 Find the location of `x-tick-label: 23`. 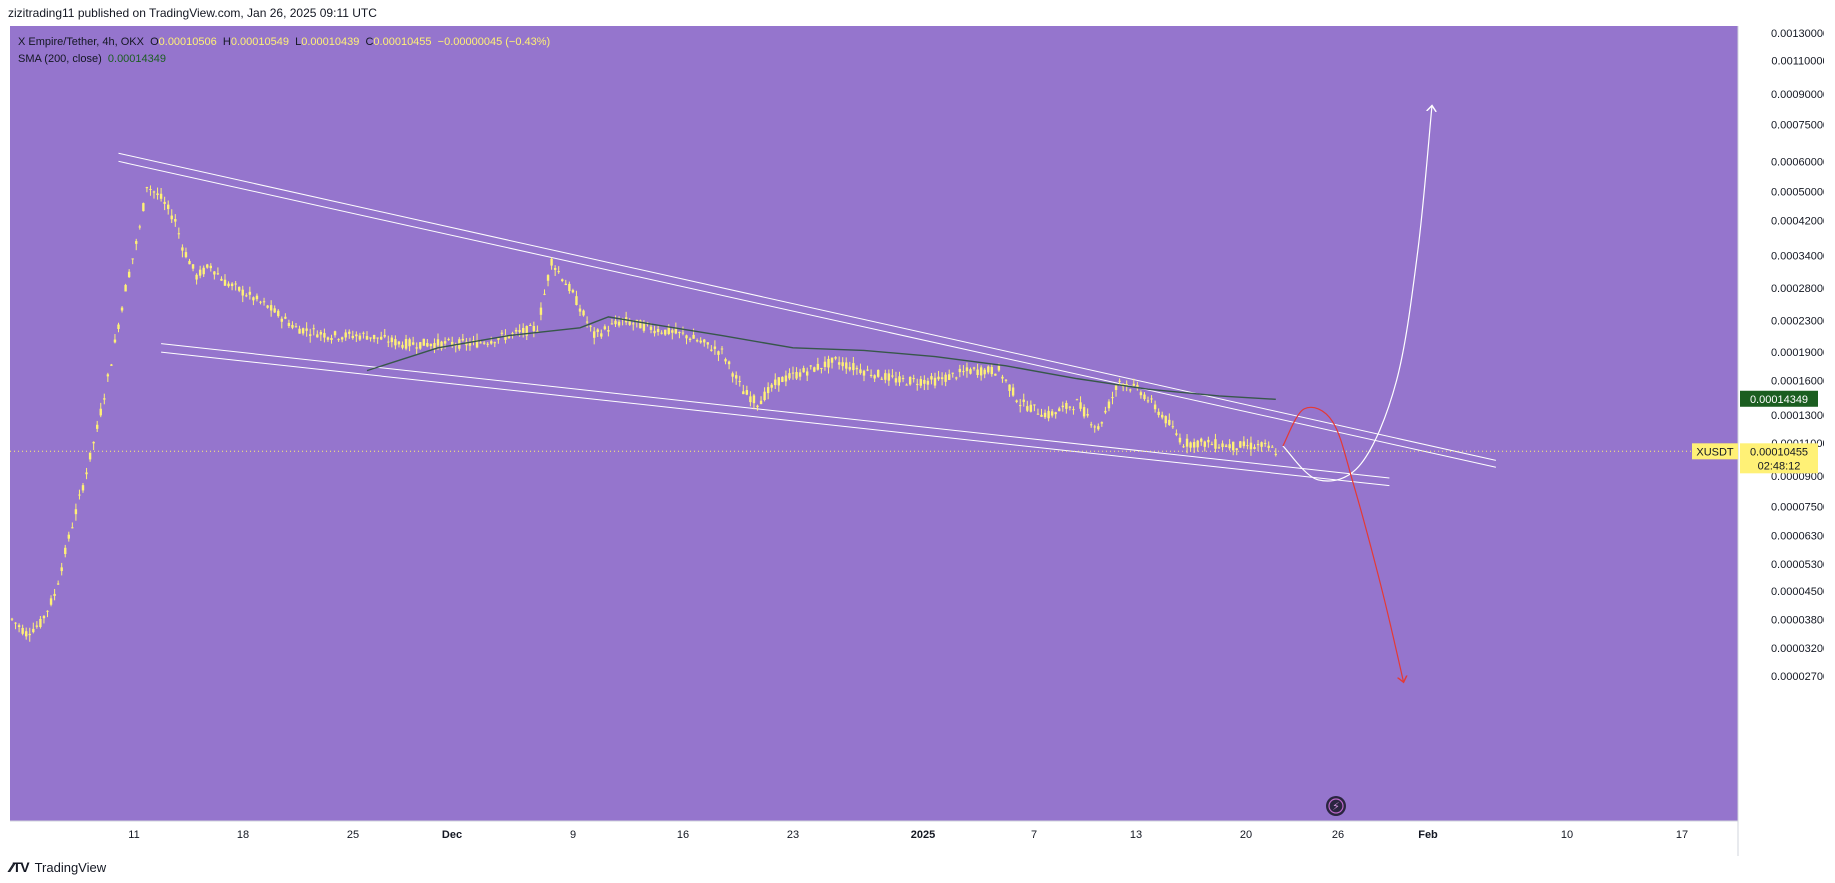

x-tick-label: 23 is located at coordinates (793, 835).